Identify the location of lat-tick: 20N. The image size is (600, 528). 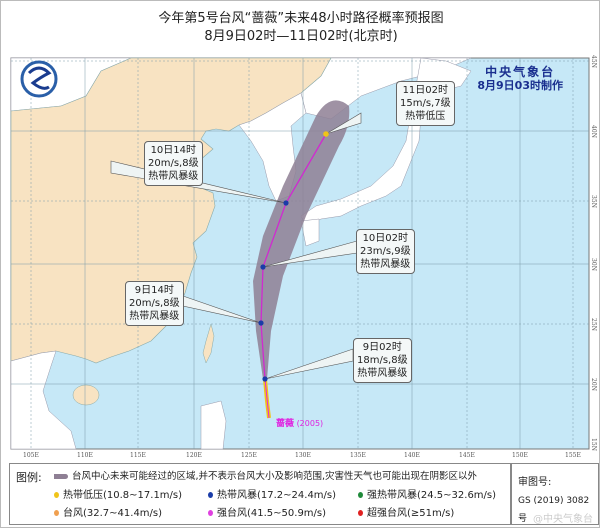
(593, 384).